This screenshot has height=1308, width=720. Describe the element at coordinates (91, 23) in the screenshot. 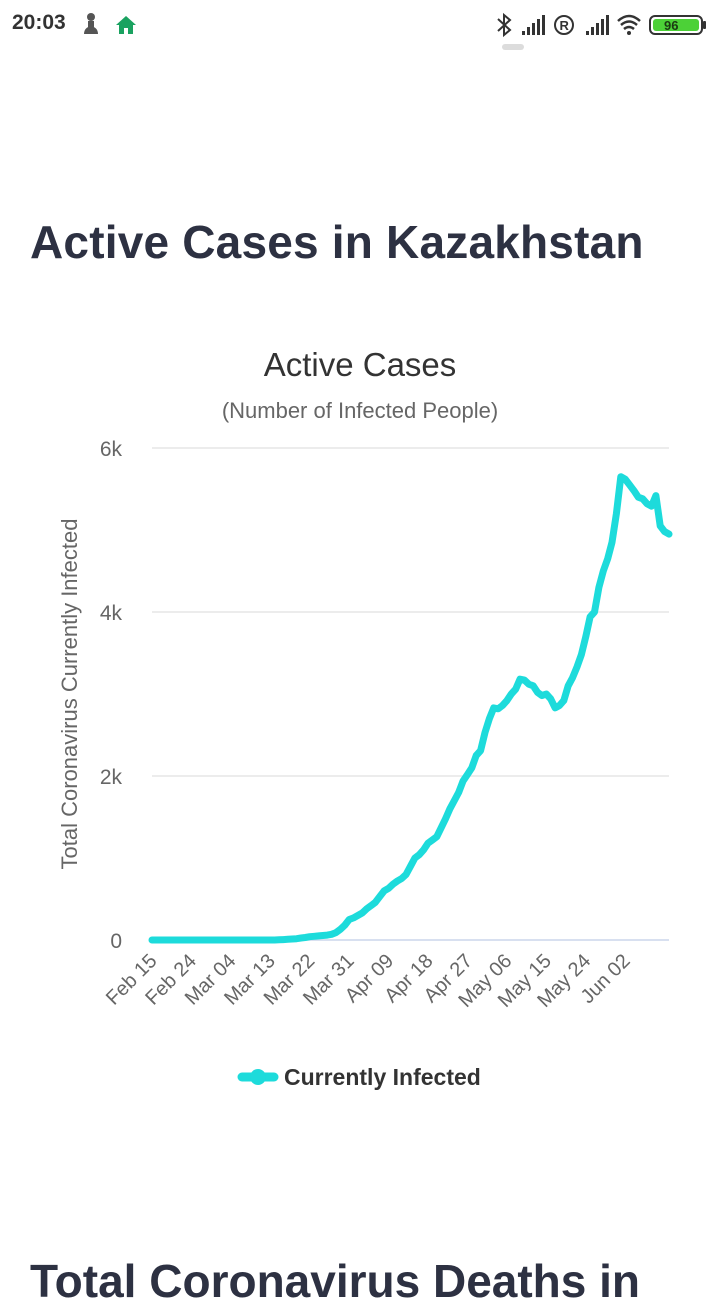

I see `person-icon` at that location.